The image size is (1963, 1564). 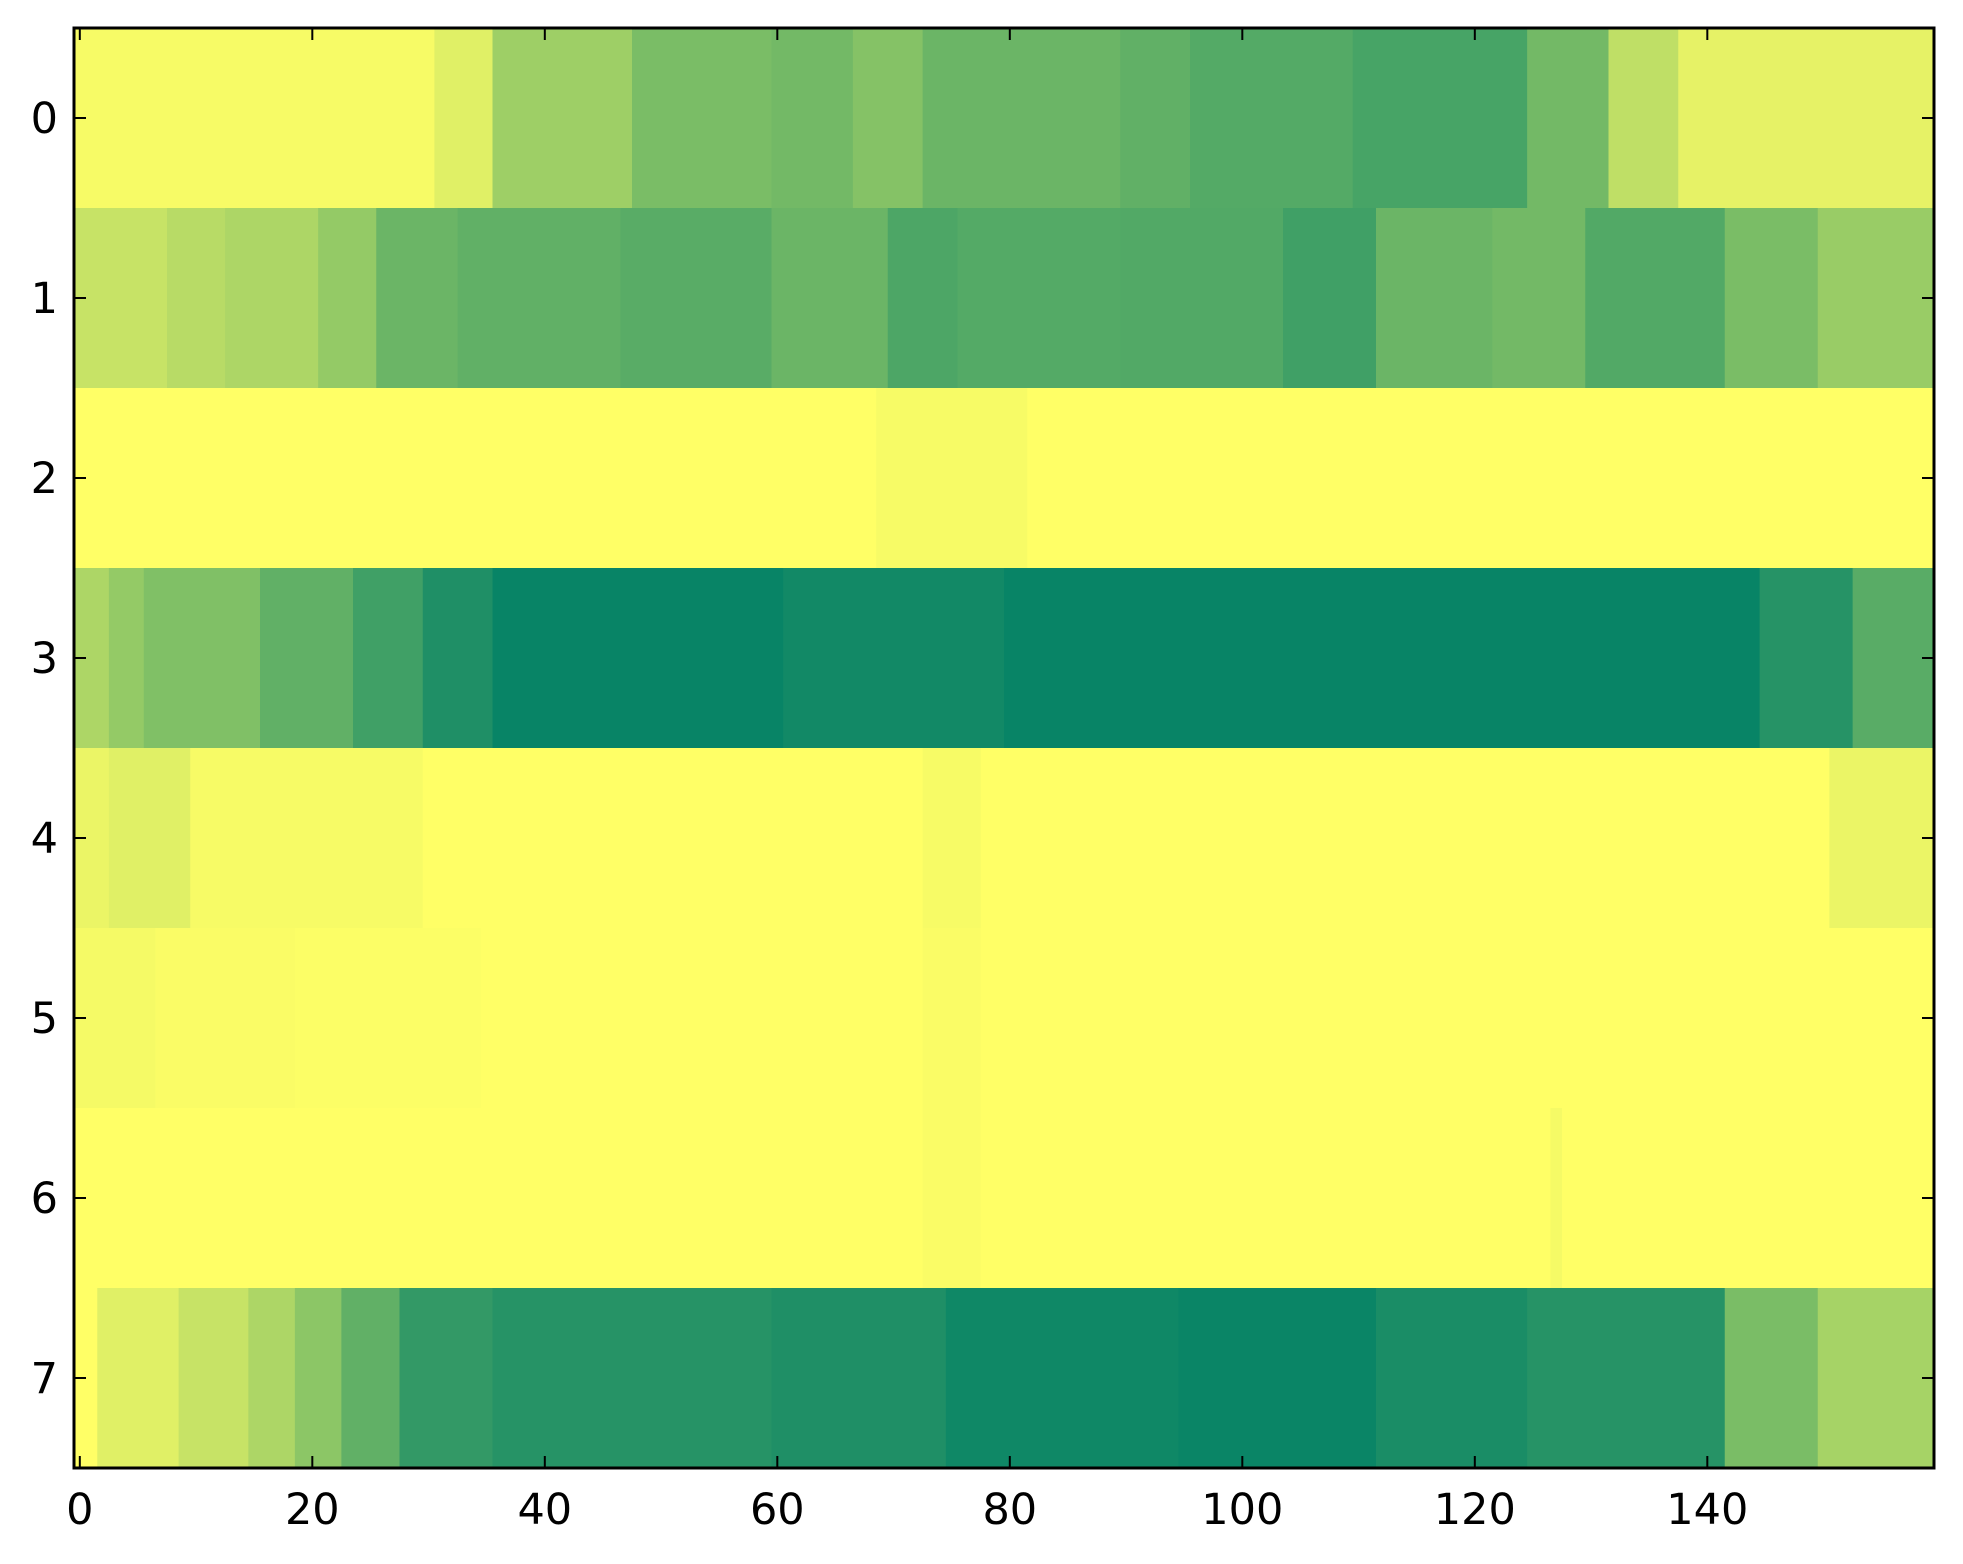 What do you see at coordinates (44, 839) in the screenshot?
I see `y-tick-label: 4` at bounding box center [44, 839].